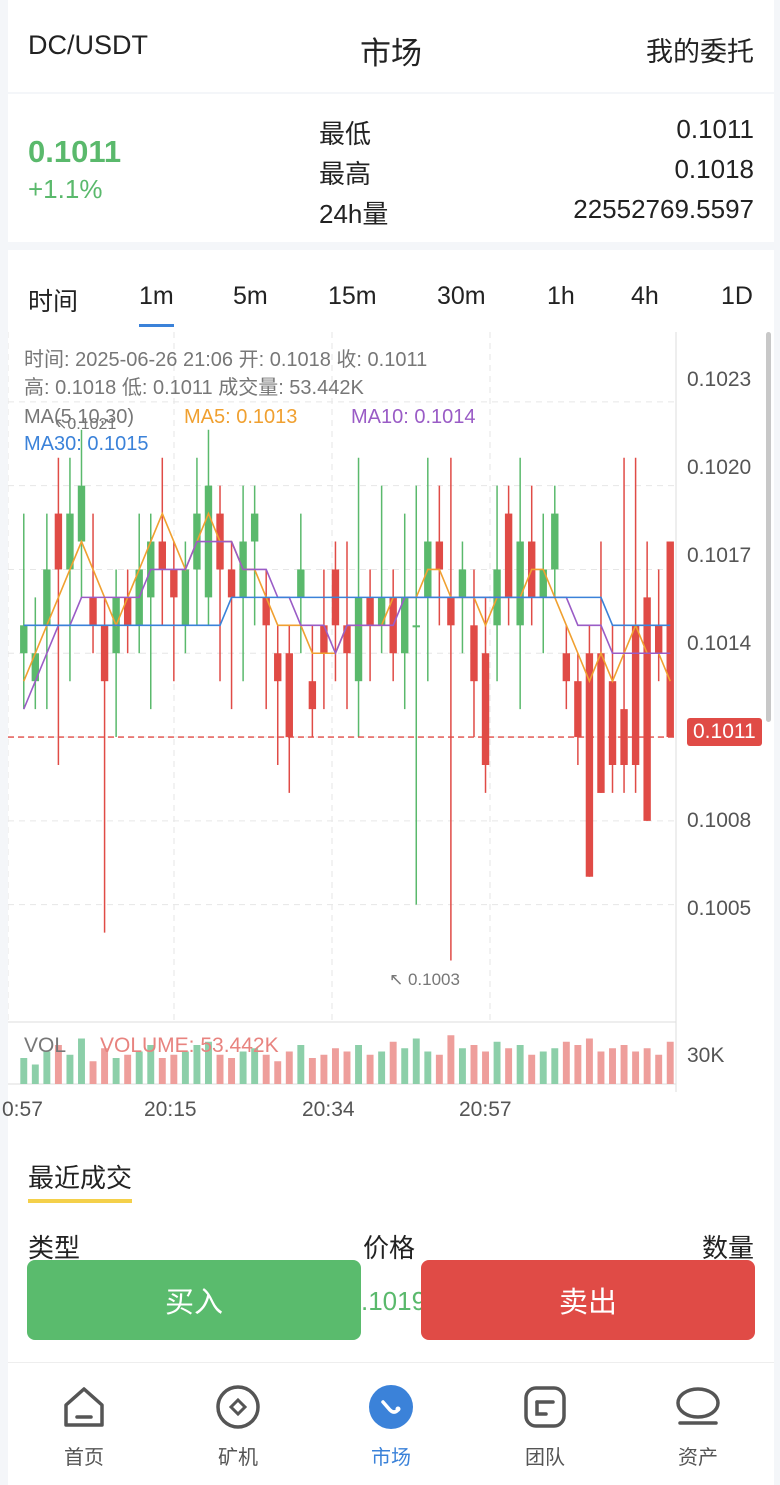 The image size is (780, 1485). Describe the element at coordinates (65, 189) in the screenshot. I see `price-change: +1.1%` at that location.